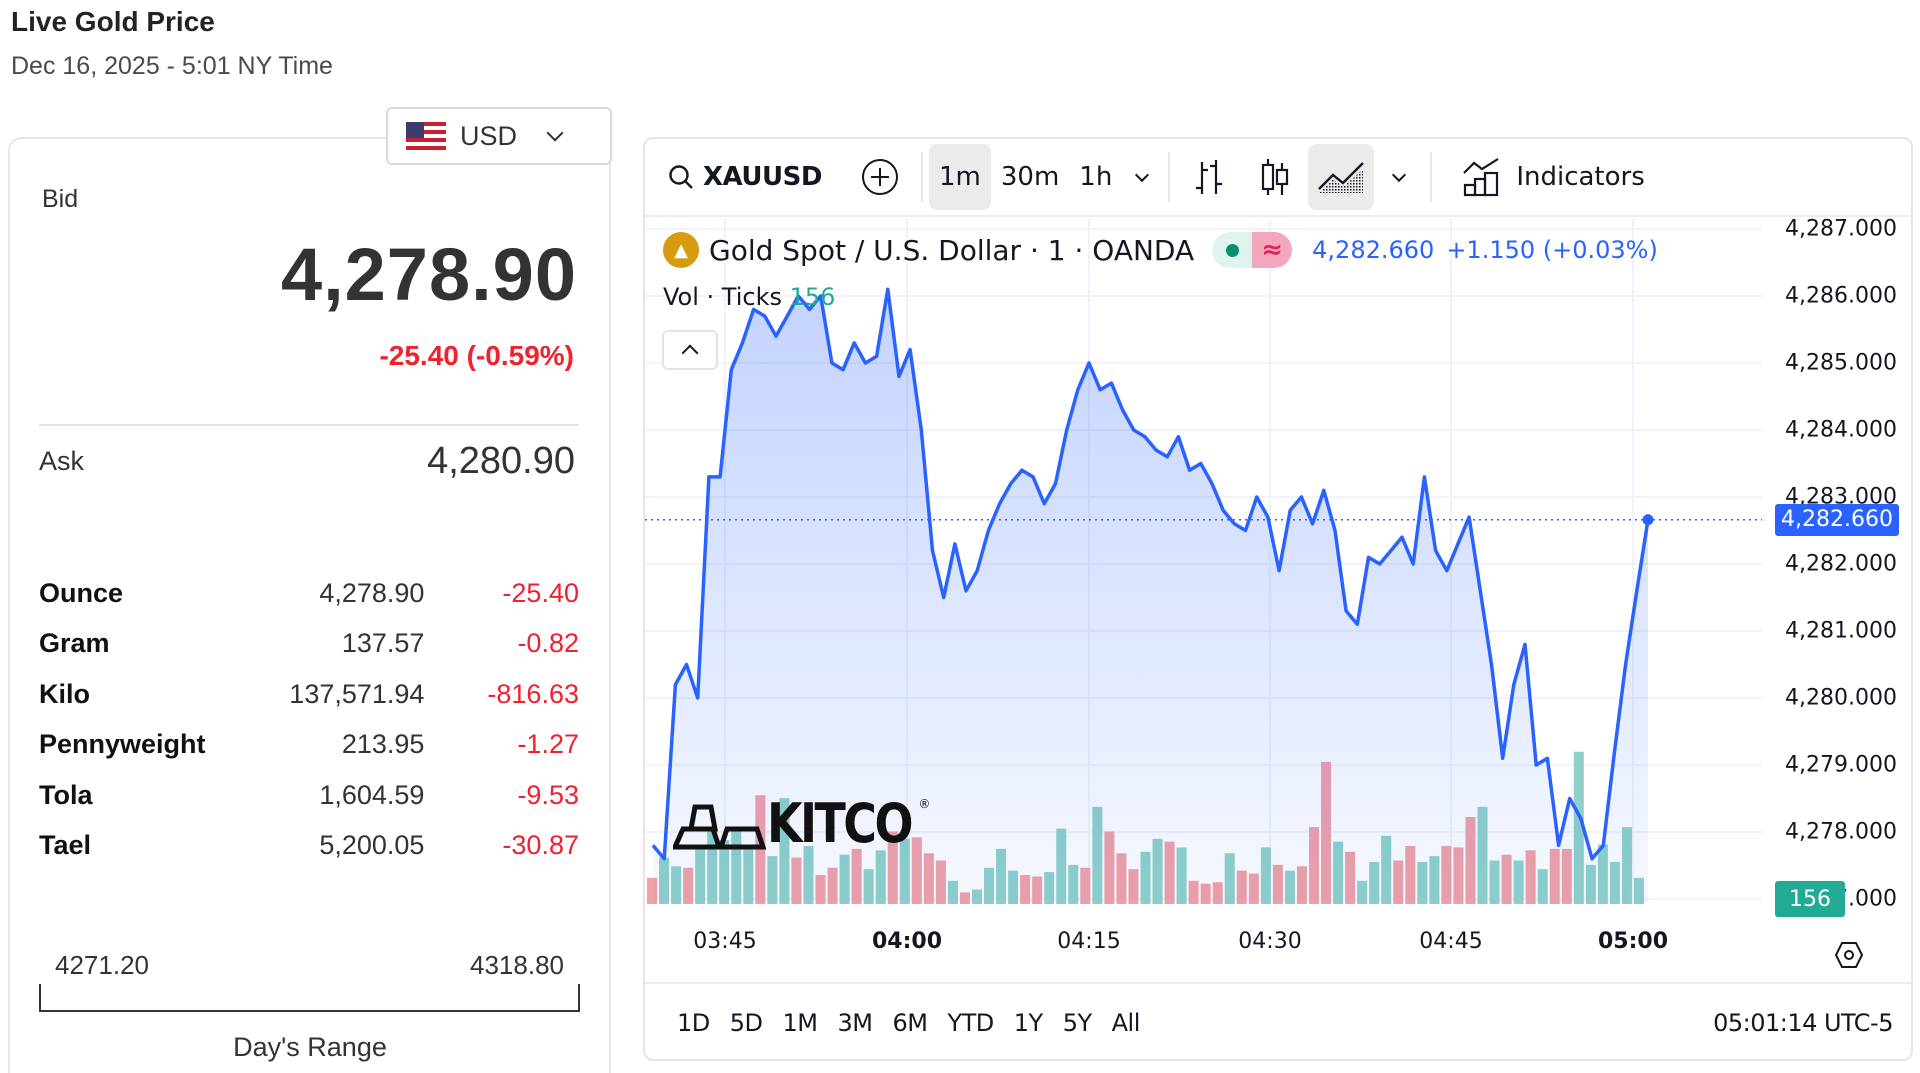  What do you see at coordinates (309, 593) in the screenshot?
I see `unit-row-ounce: Ounce 4,278.90 -25.40` at bounding box center [309, 593].